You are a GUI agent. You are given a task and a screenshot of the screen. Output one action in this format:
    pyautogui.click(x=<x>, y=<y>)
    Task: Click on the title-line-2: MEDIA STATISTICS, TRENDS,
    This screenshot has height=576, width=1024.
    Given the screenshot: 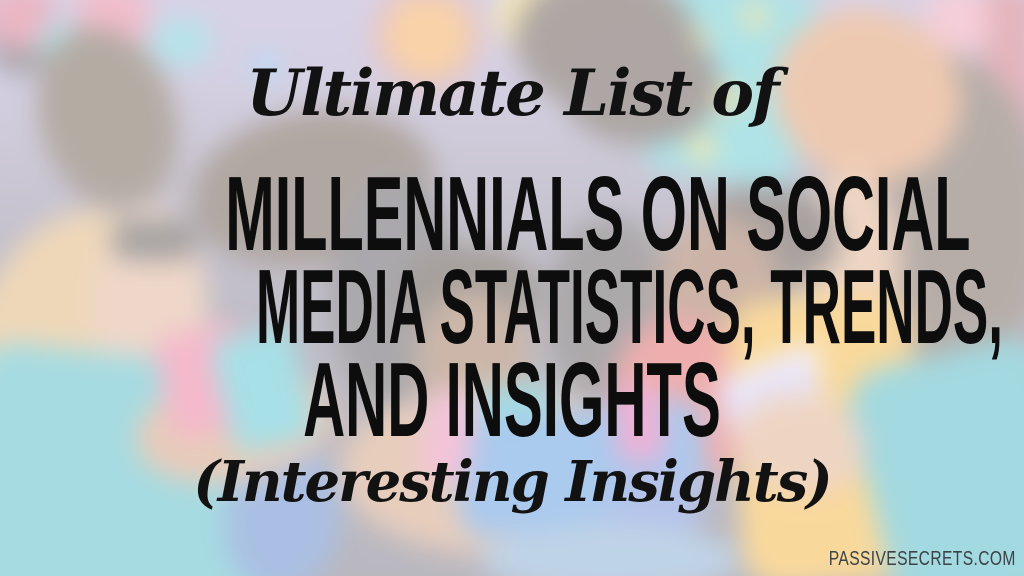 What is the action you would take?
    pyautogui.click(x=629, y=307)
    